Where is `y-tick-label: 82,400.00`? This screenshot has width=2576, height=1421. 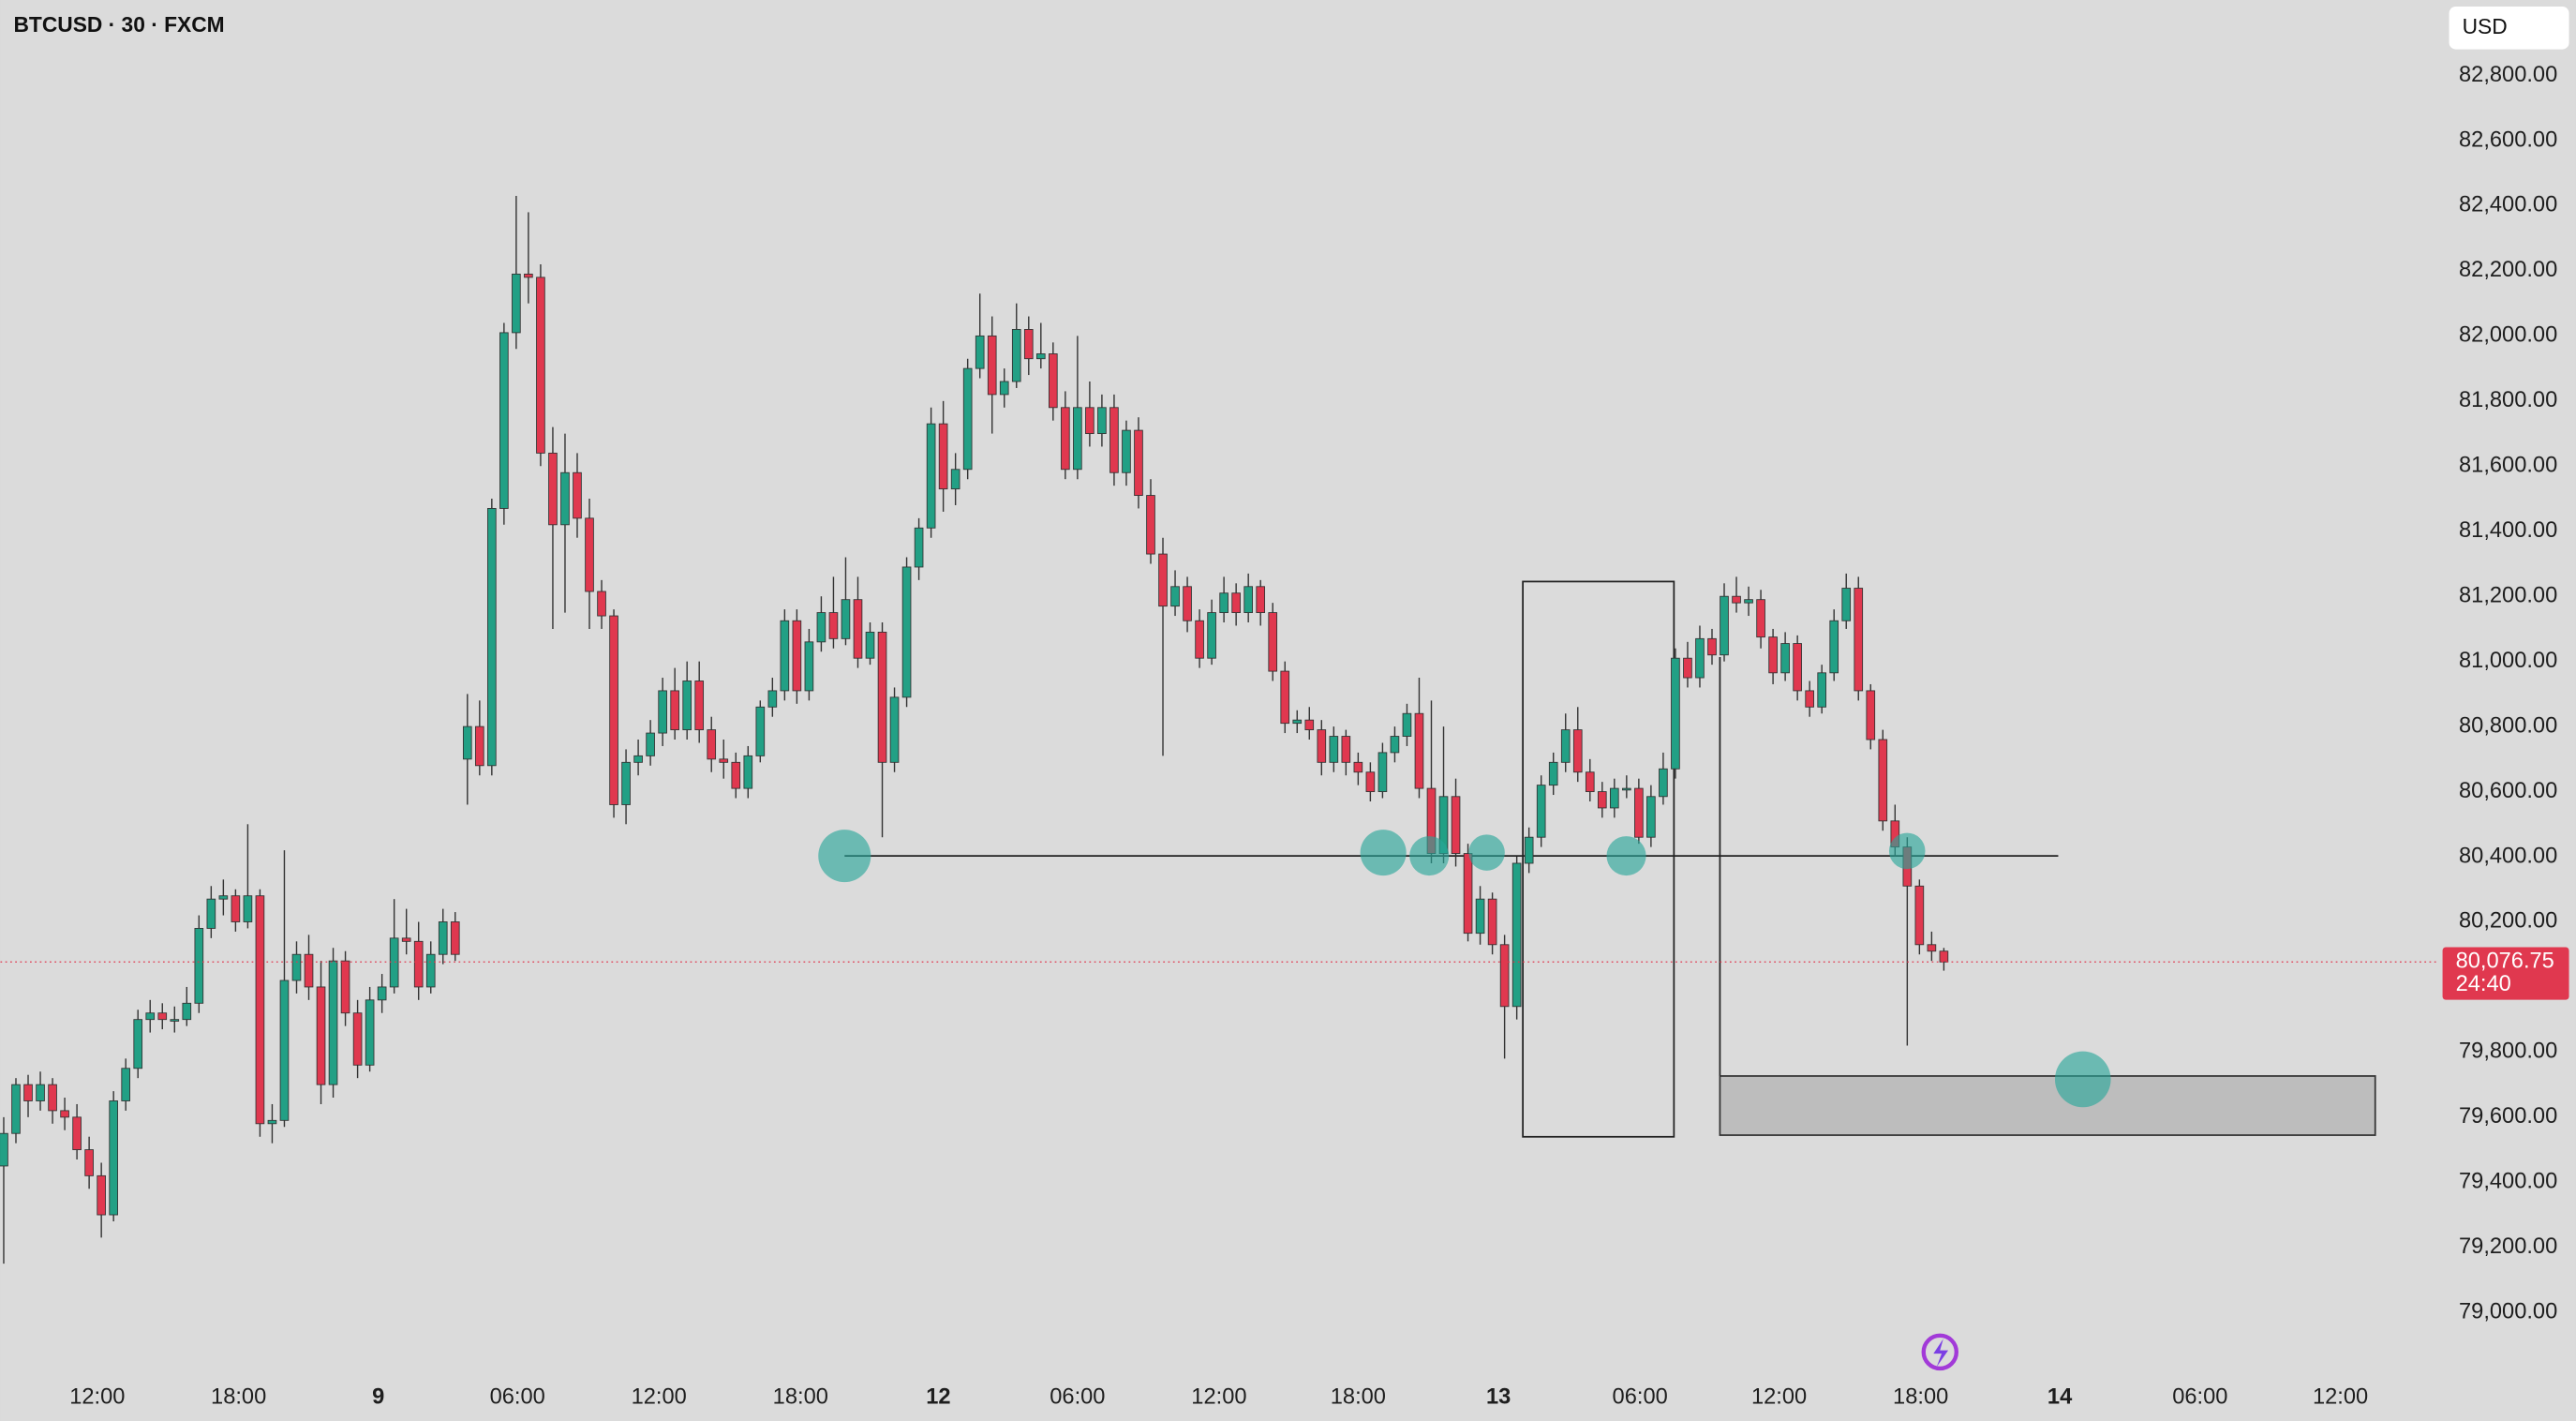 y-tick-label: 82,400.00 is located at coordinates (2508, 205).